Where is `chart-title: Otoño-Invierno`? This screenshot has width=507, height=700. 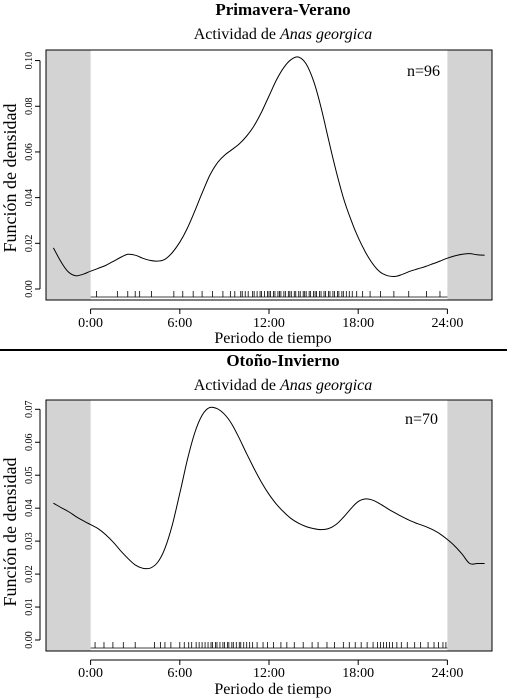 chart-title: Otoño-Invierno is located at coordinates (282, 360).